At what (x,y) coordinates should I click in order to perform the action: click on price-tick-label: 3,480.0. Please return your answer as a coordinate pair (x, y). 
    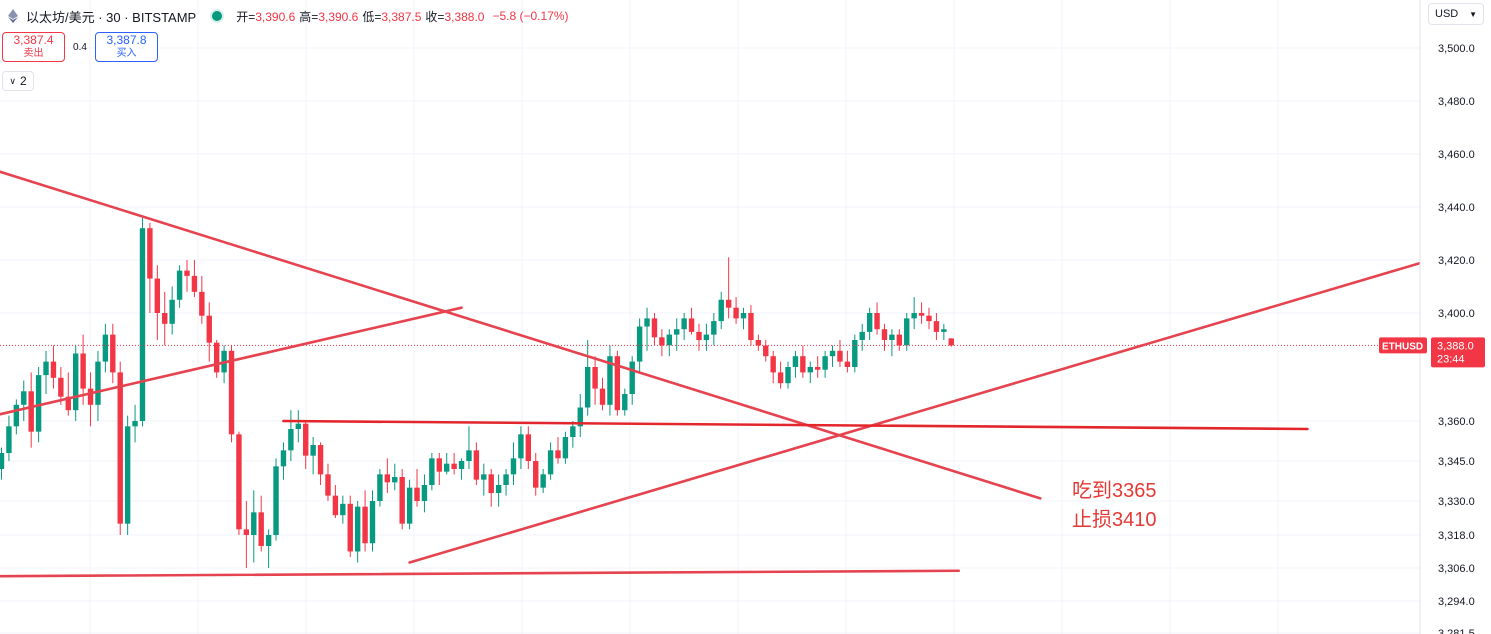
    Looking at the image, I should click on (1456, 102).